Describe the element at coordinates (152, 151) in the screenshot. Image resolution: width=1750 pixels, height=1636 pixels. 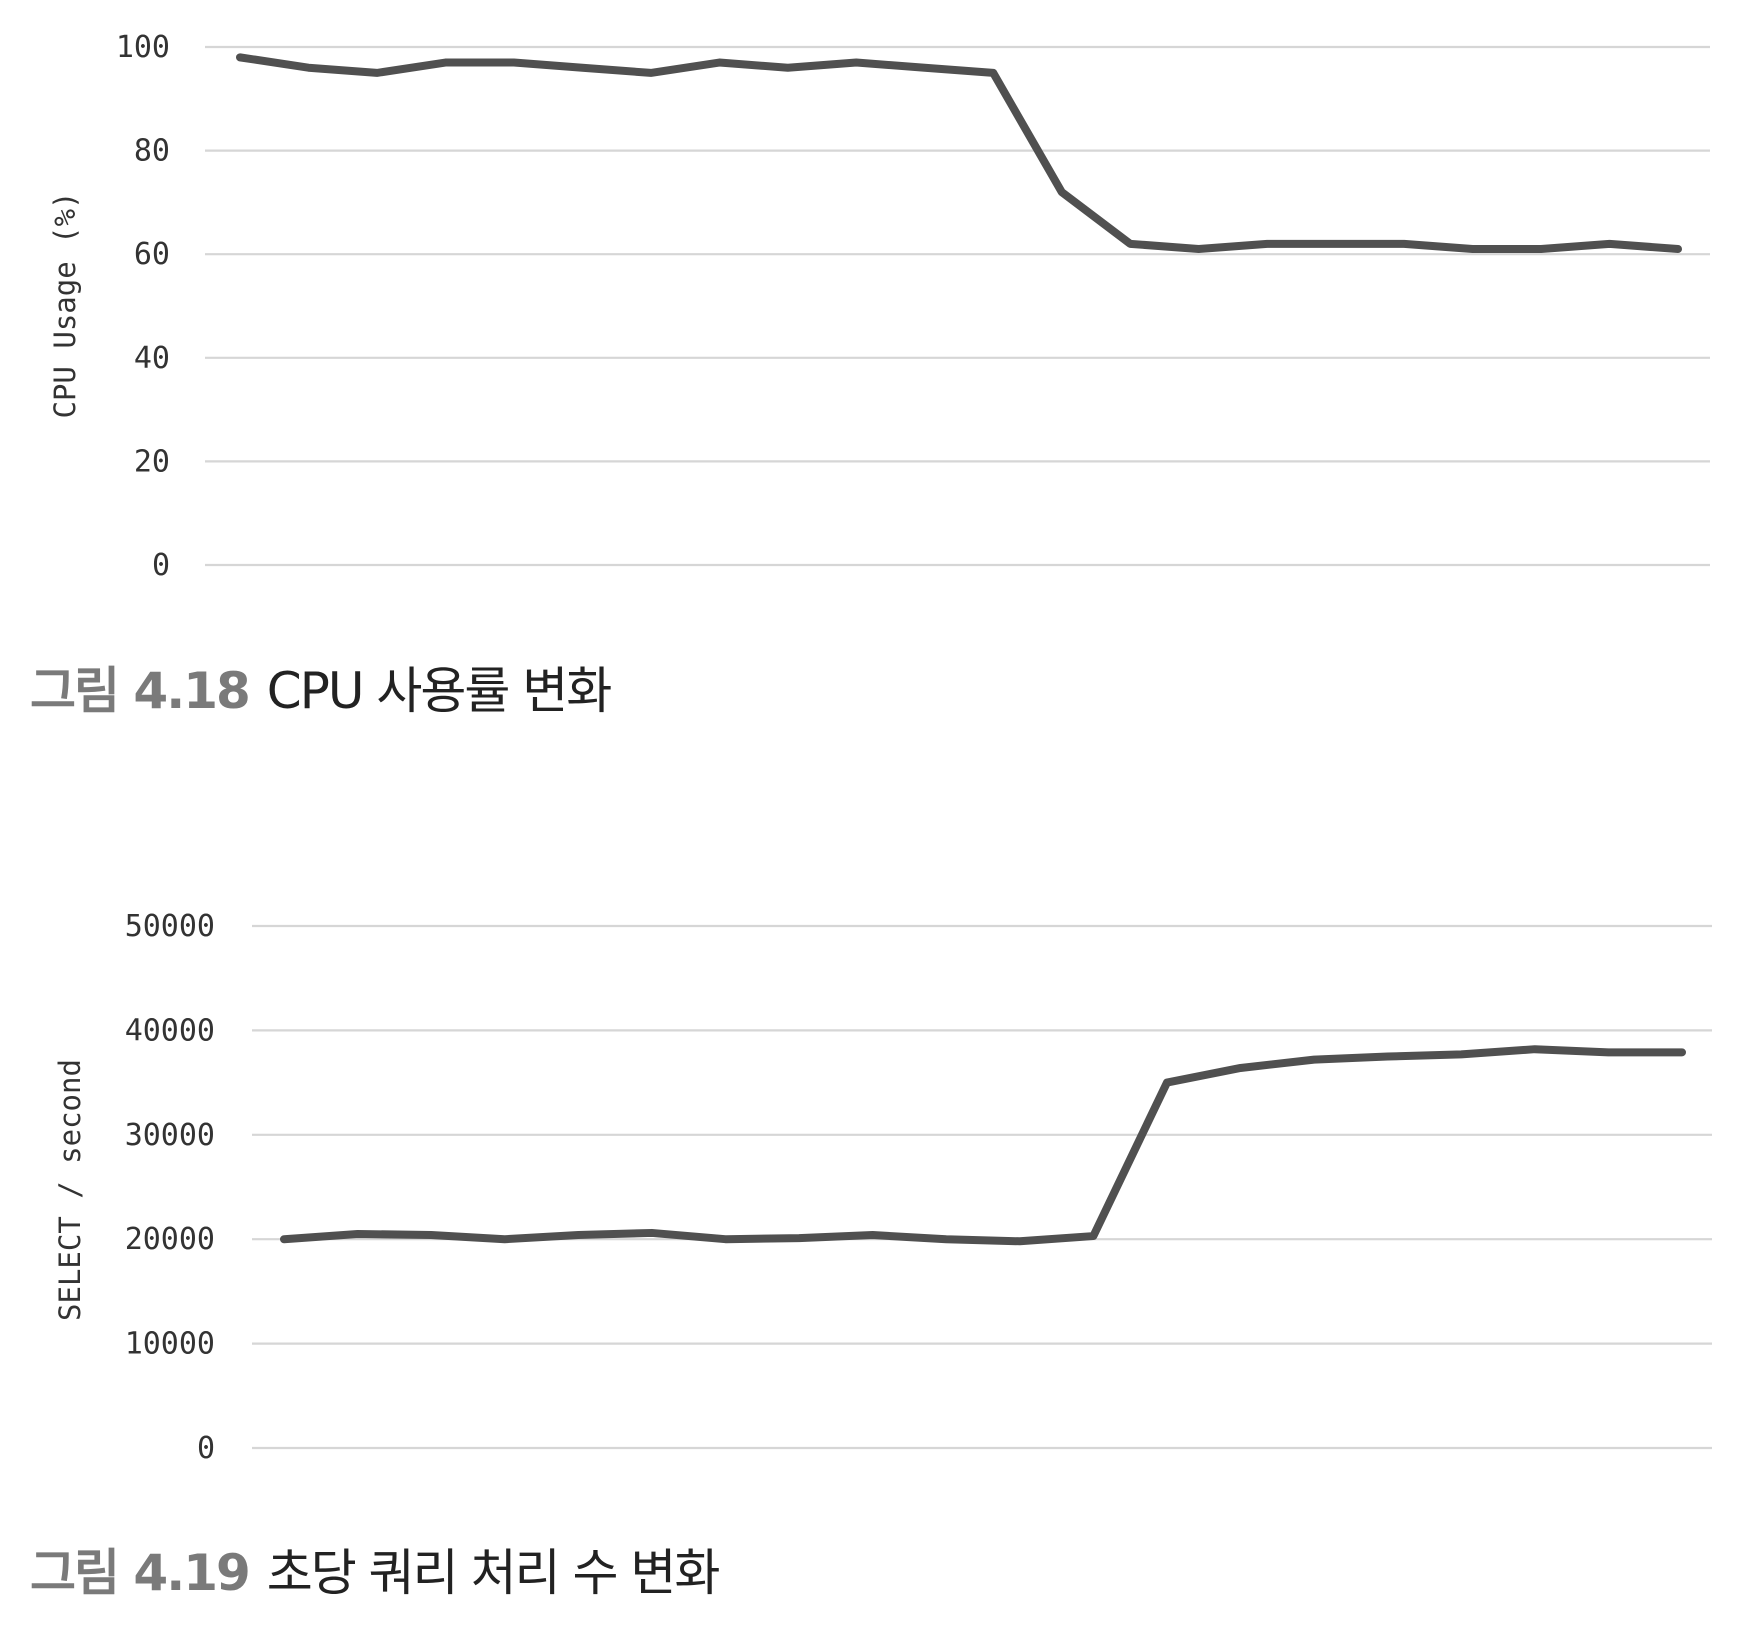
I see `y-tick-label: 80` at that location.